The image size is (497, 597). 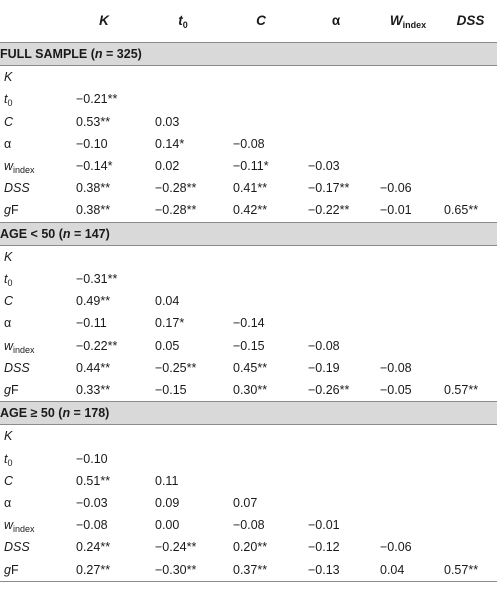 What do you see at coordinates (31, 233) in the screenshot?
I see `section-title-text: AGE < 50 (` at bounding box center [31, 233].